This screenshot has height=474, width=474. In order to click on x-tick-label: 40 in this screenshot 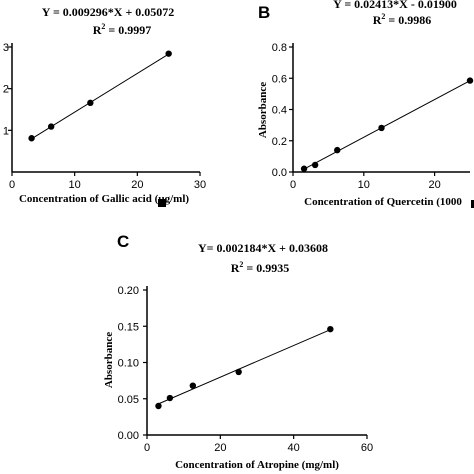, I will do `click(294, 448)`.